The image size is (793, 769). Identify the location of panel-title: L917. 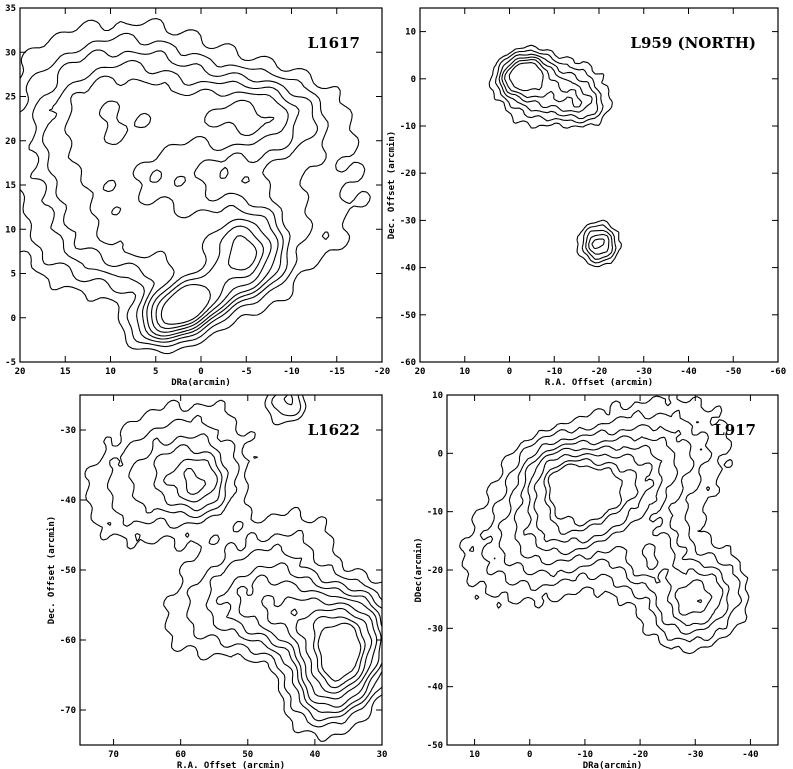
(735, 430).